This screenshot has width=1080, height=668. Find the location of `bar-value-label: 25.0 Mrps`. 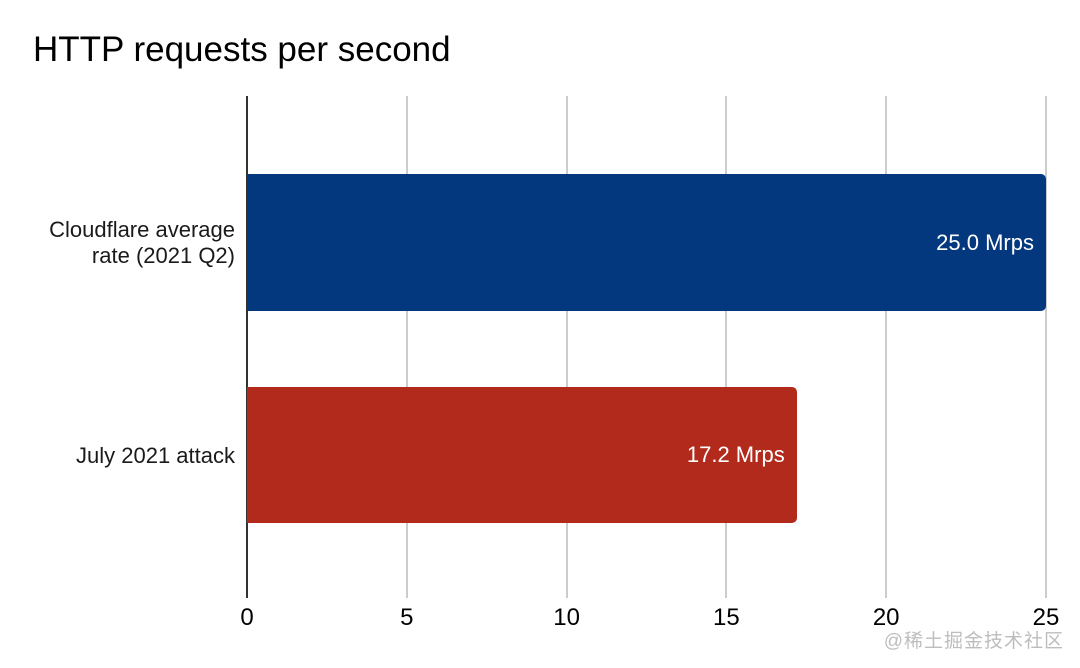

bar-value-label: 25.0 Mrps is located at coordinates (985, 242).